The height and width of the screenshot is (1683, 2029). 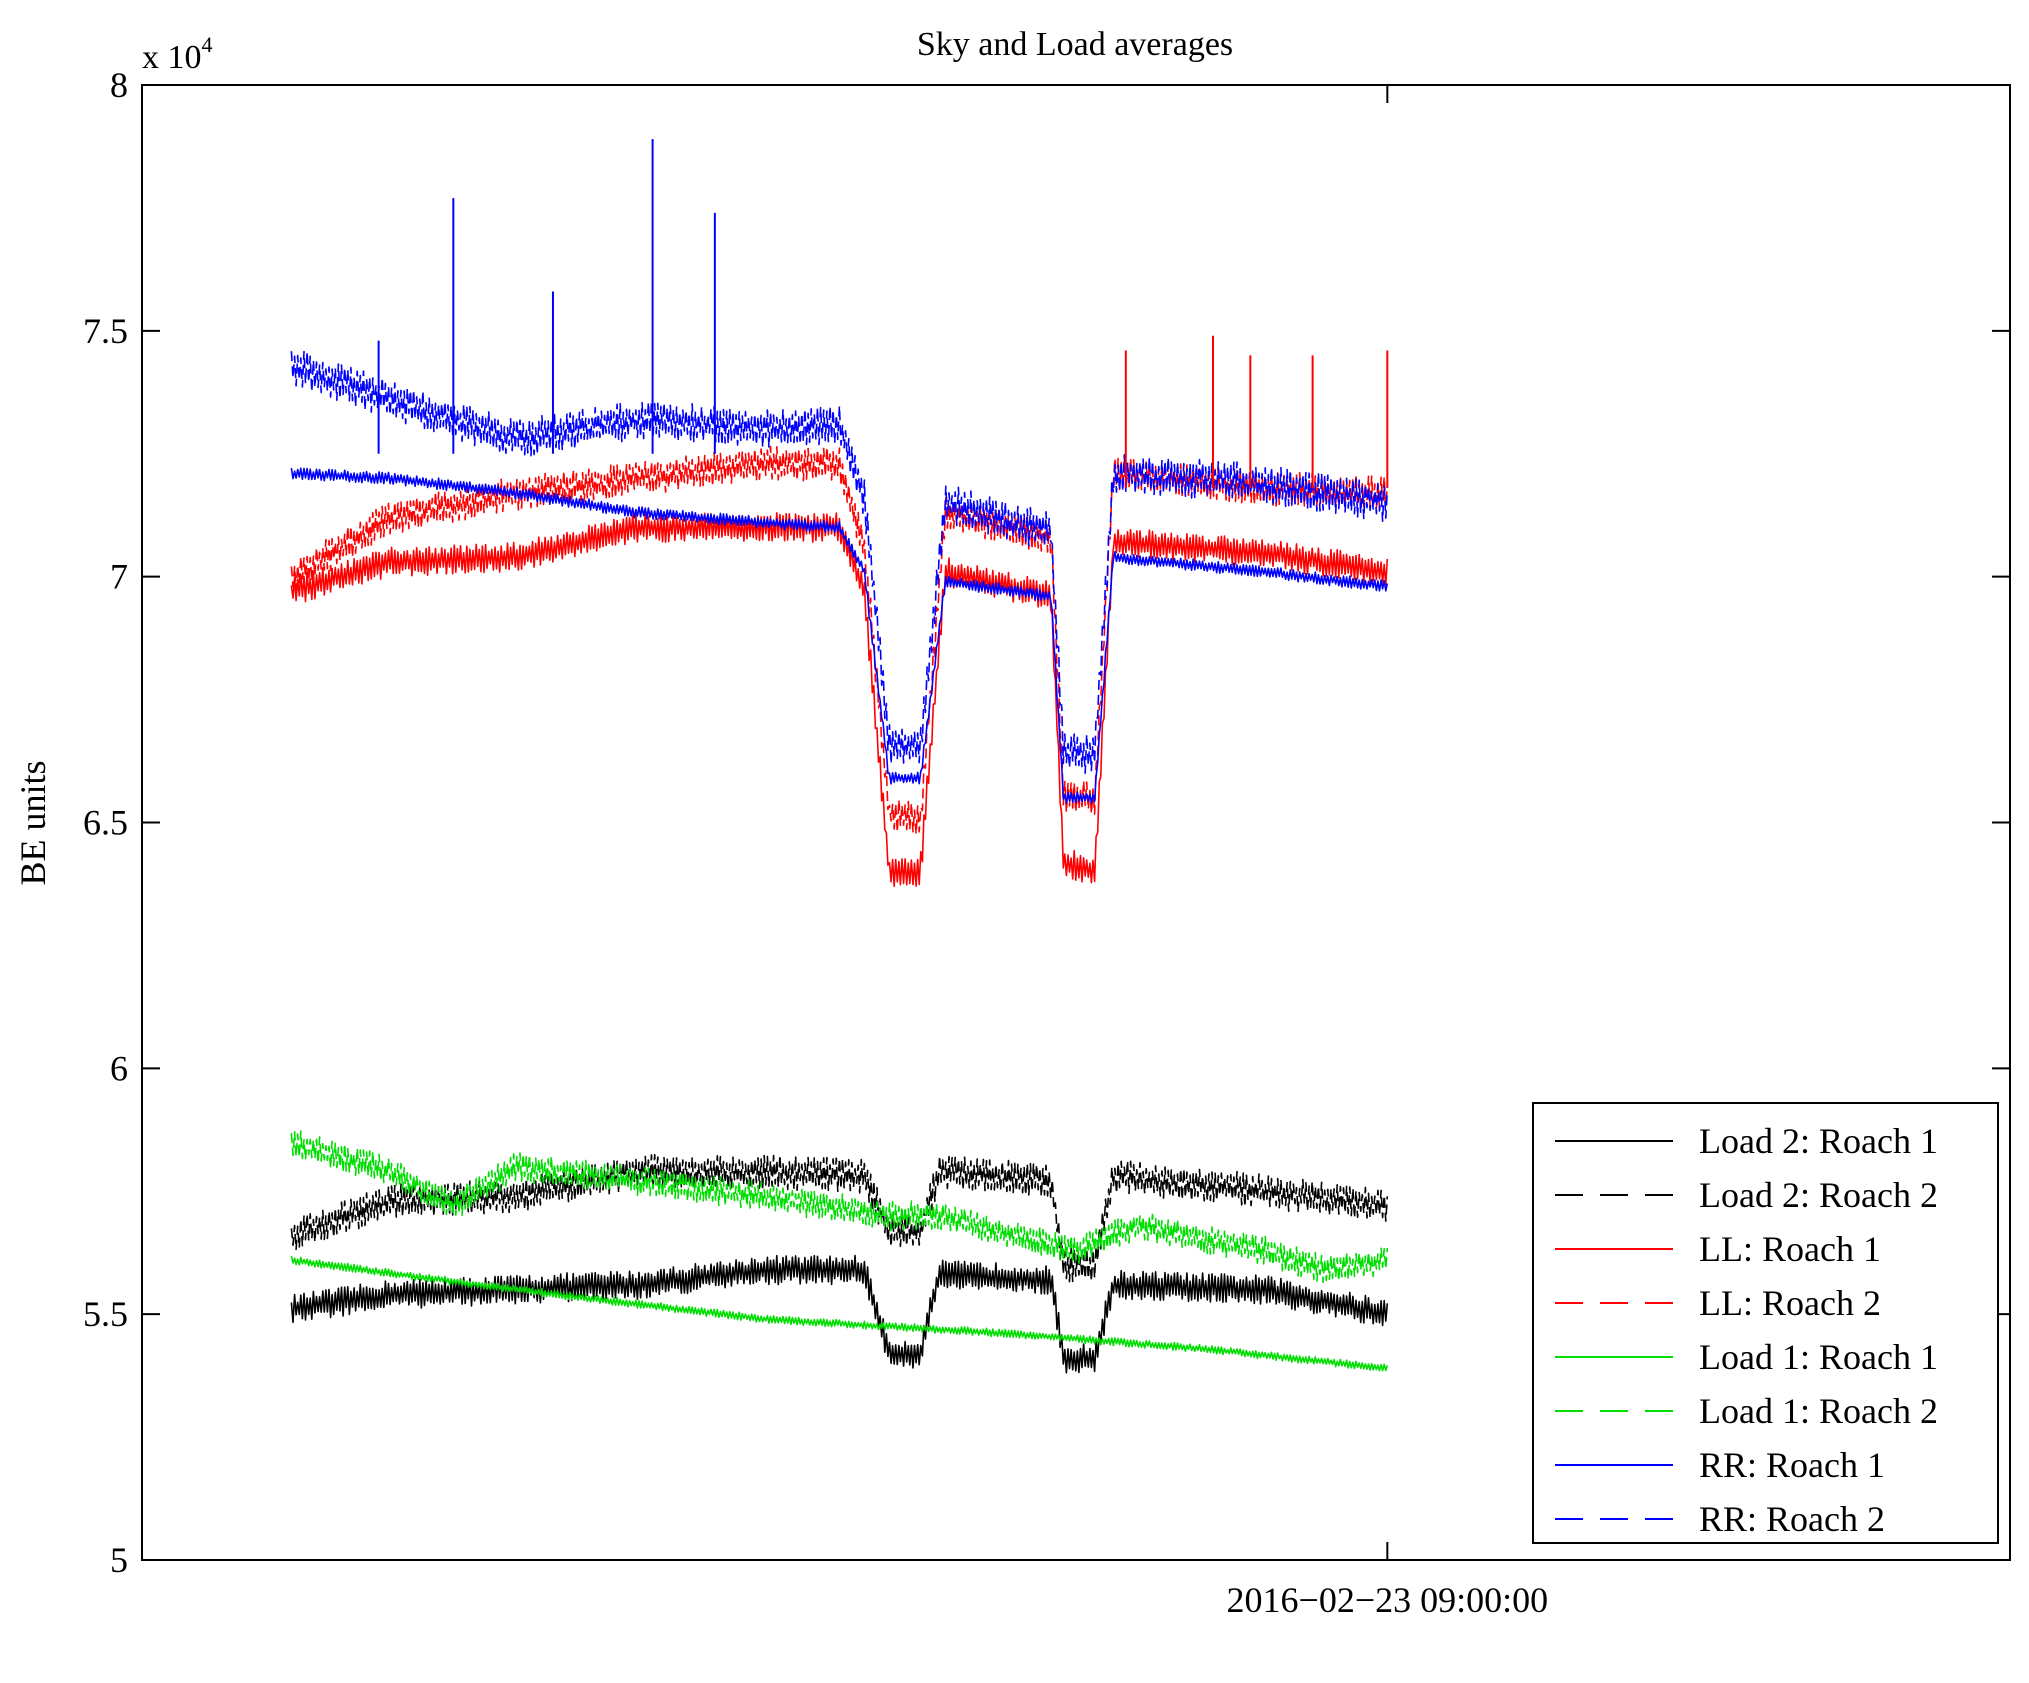 I want to click on legend-label: RR: Roach 1, so click(x=1792, y=1465).